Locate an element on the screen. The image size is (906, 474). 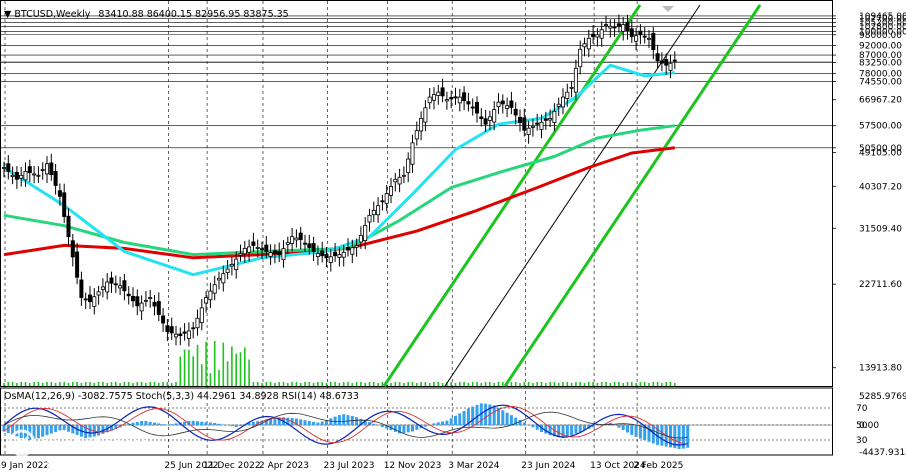
y-tick-label: 74550.00 is located at coordinates (880, 82).